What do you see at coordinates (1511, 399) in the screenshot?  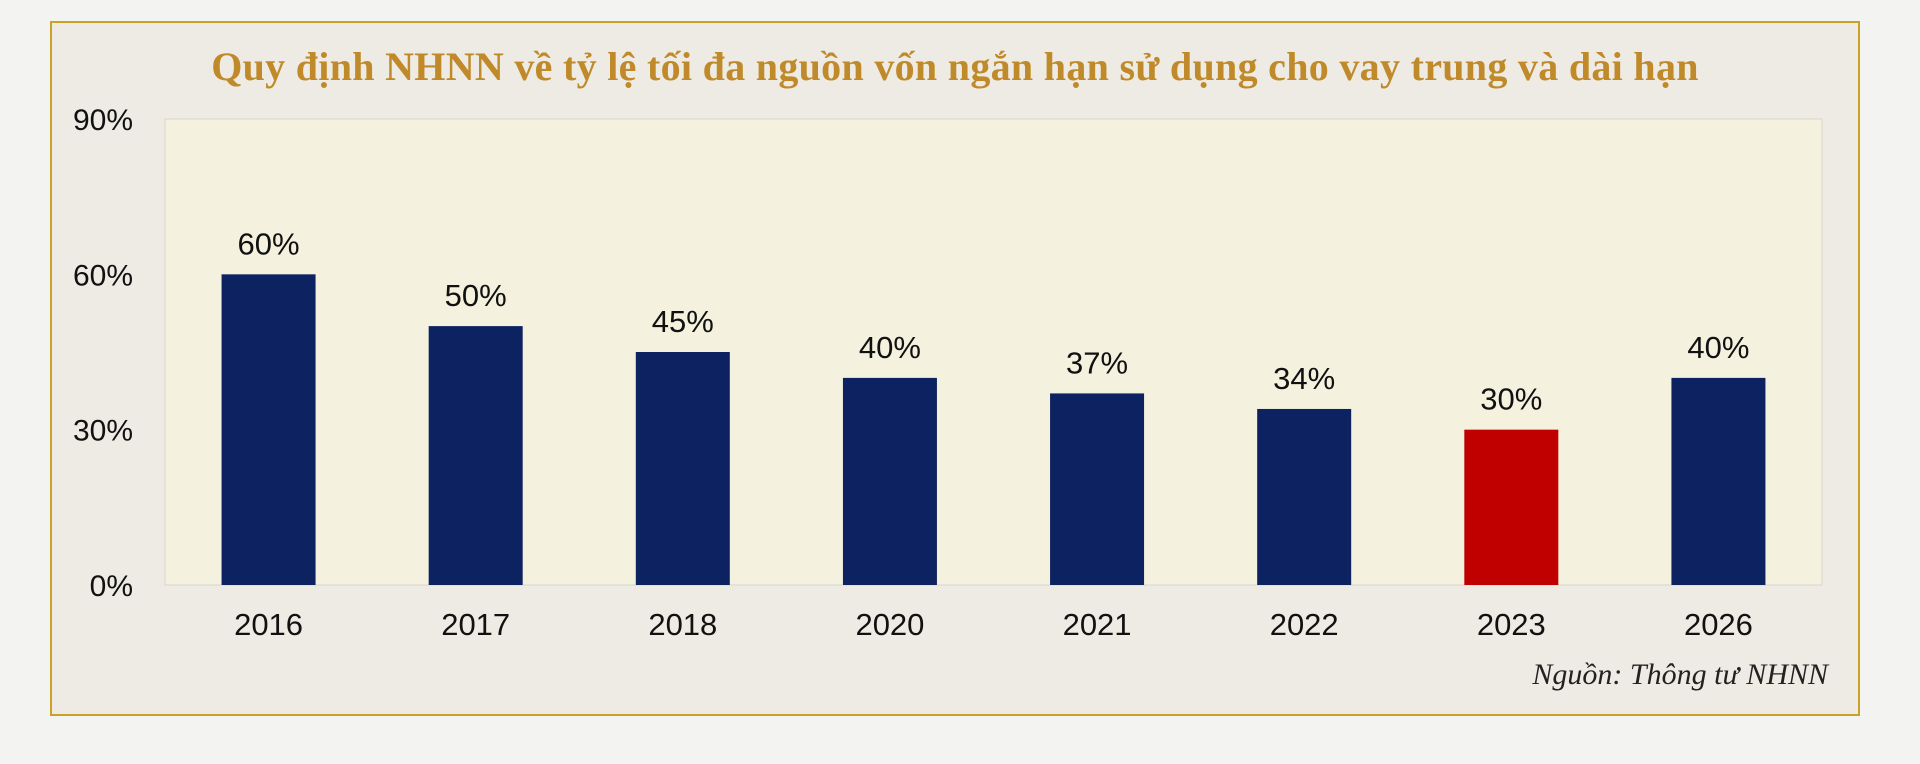 I see `data-label: 30%` at bounding box center [1511, 399].